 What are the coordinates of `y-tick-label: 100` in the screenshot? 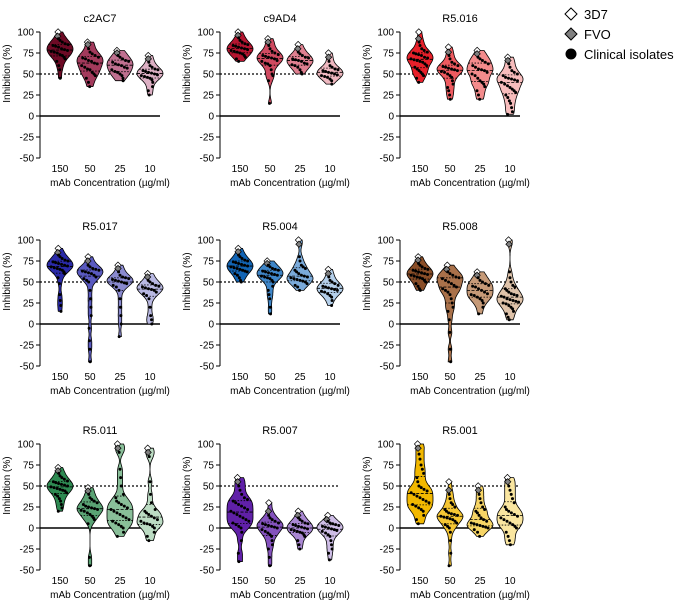 It's located at (385, 33).